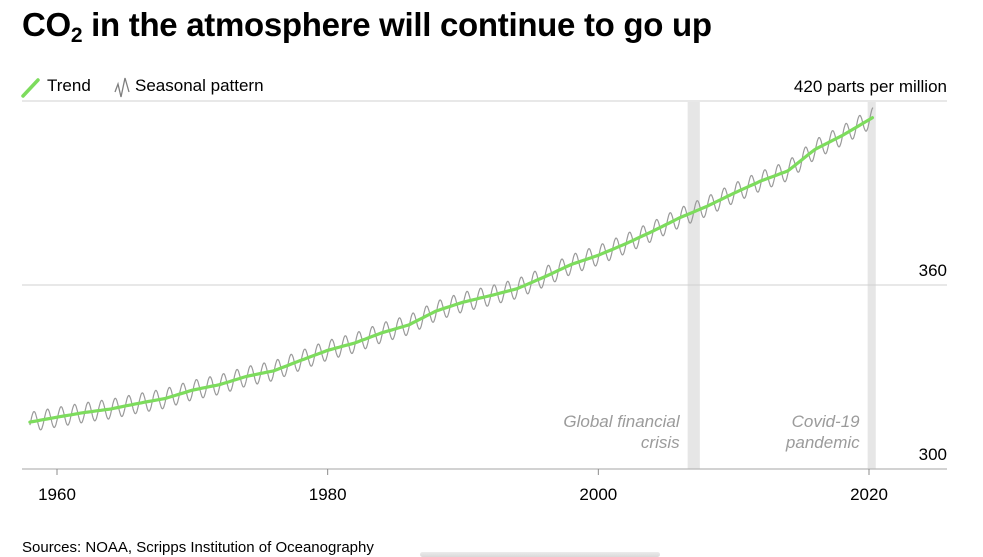 Image resolution: width=983 pixels, height=557 pixels. Describe the element at coordinates (933, 270) in the screenshot. I see `y-tick-label-360: 360` at that location.